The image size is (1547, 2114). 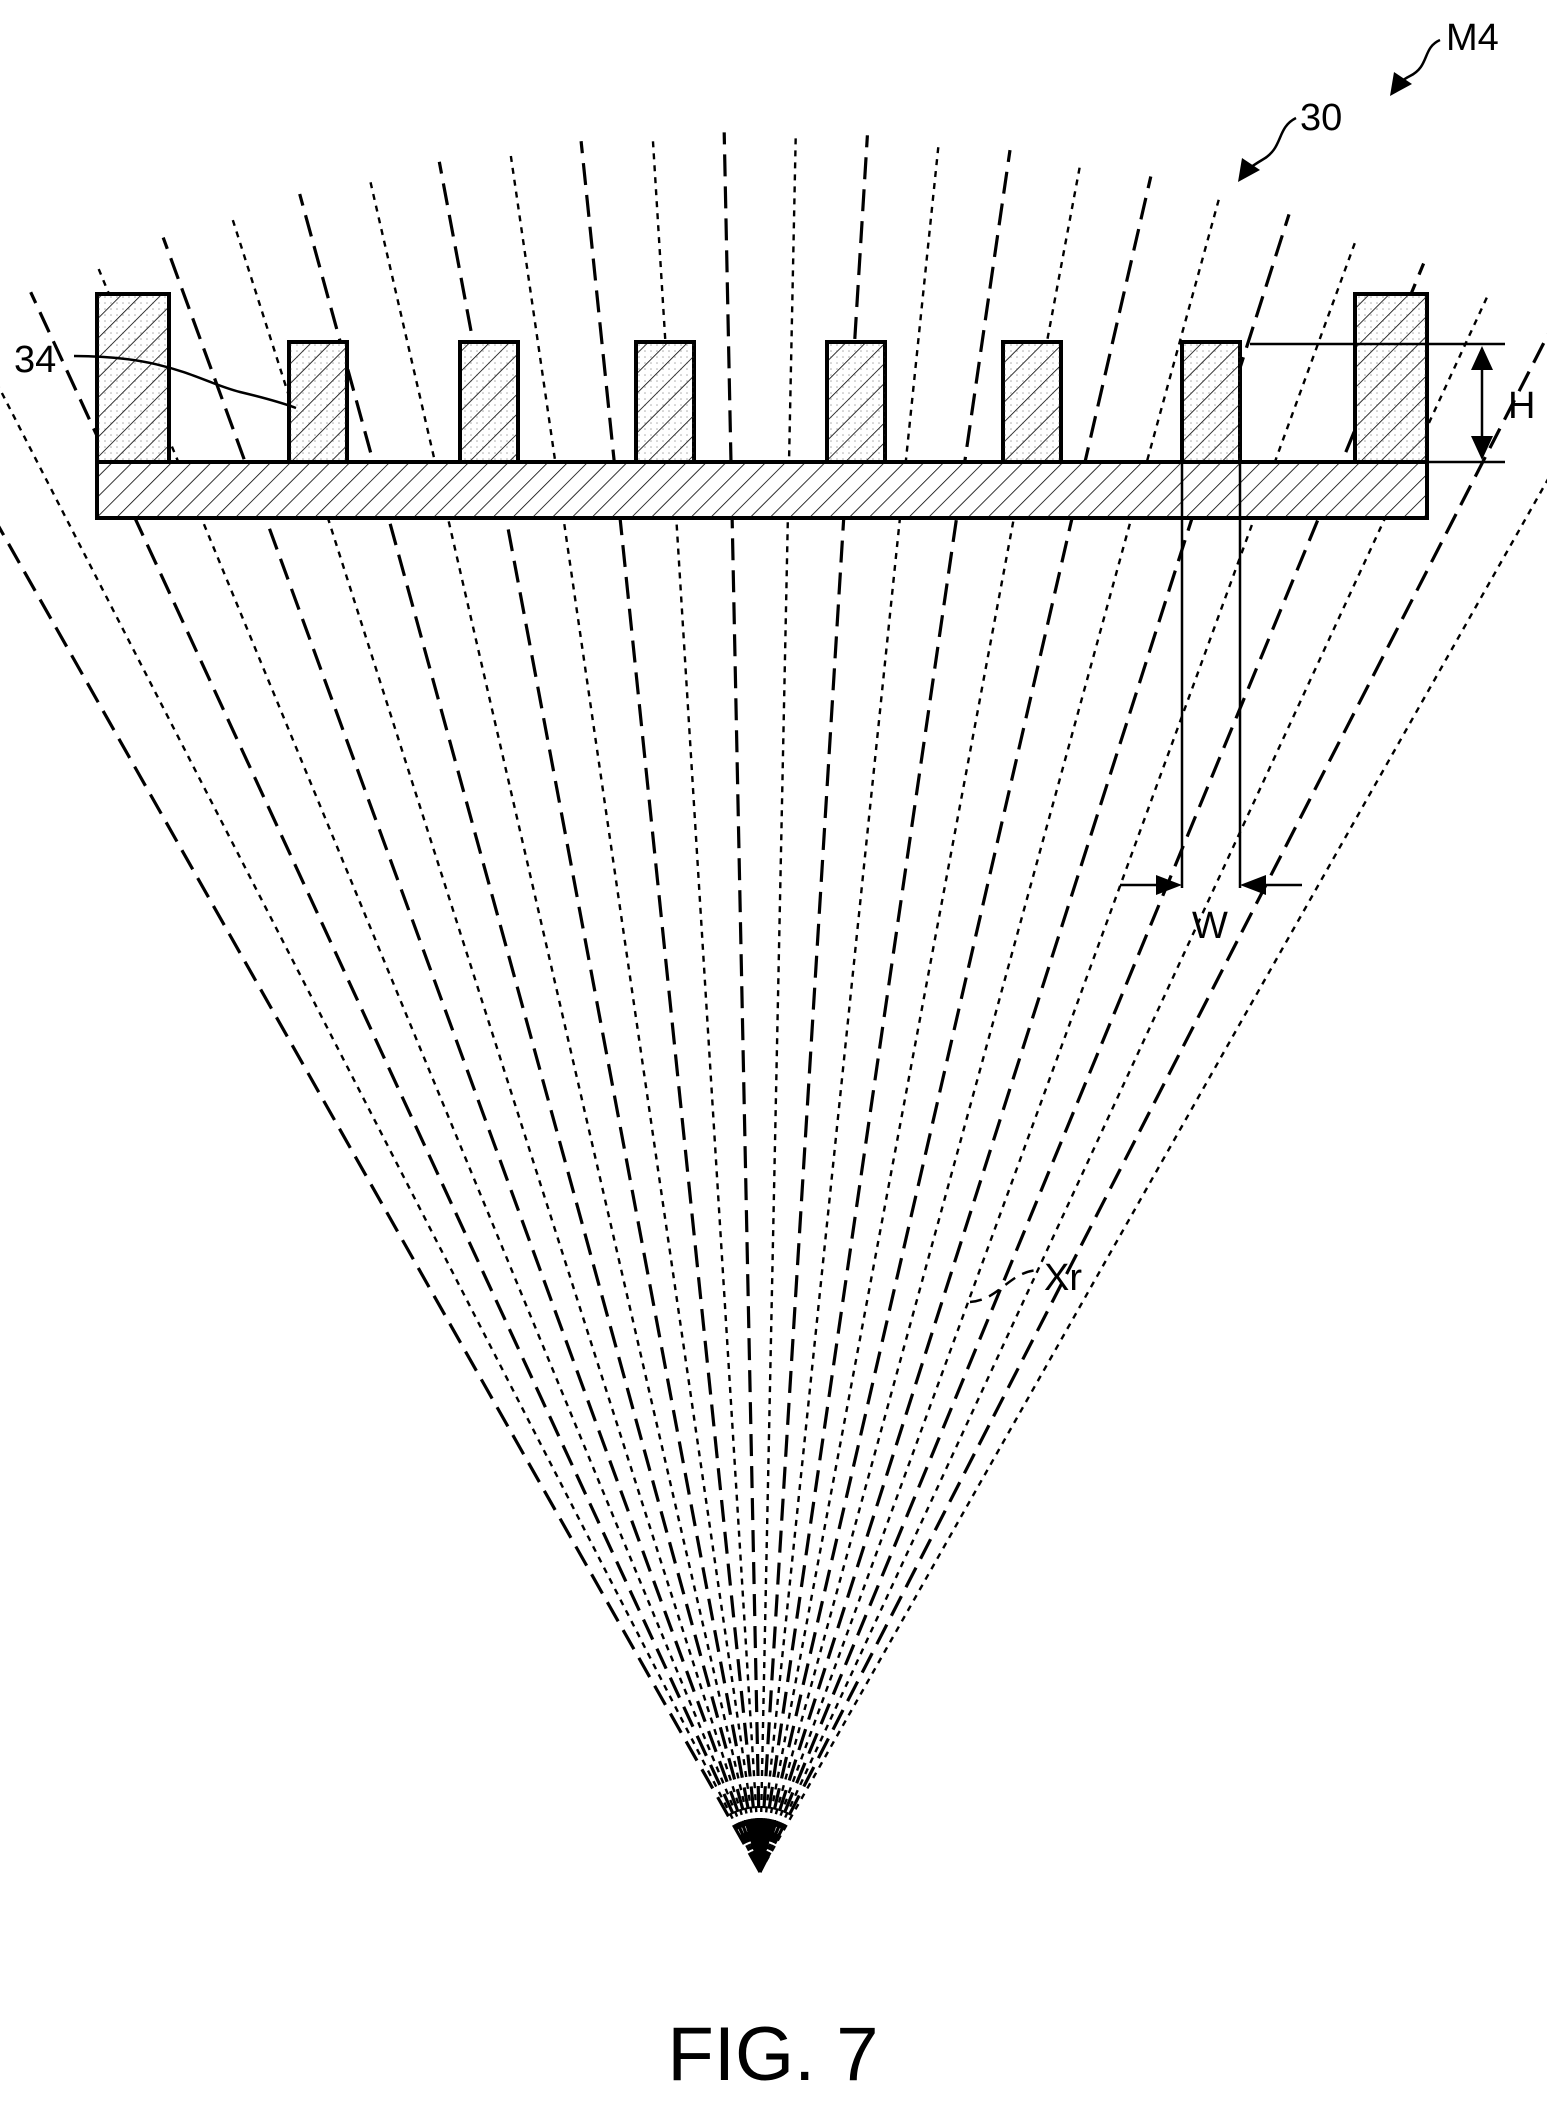 I want to click on figure-caption: FIG. 7, so click(x=772, y=2054).